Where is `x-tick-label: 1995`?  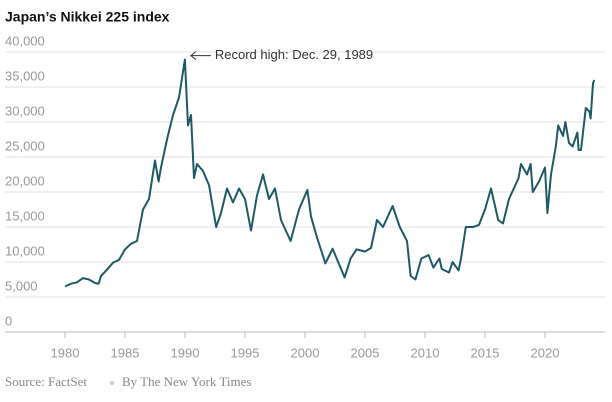 x-tick-label: 1995 is located at coordinates (245, 352).